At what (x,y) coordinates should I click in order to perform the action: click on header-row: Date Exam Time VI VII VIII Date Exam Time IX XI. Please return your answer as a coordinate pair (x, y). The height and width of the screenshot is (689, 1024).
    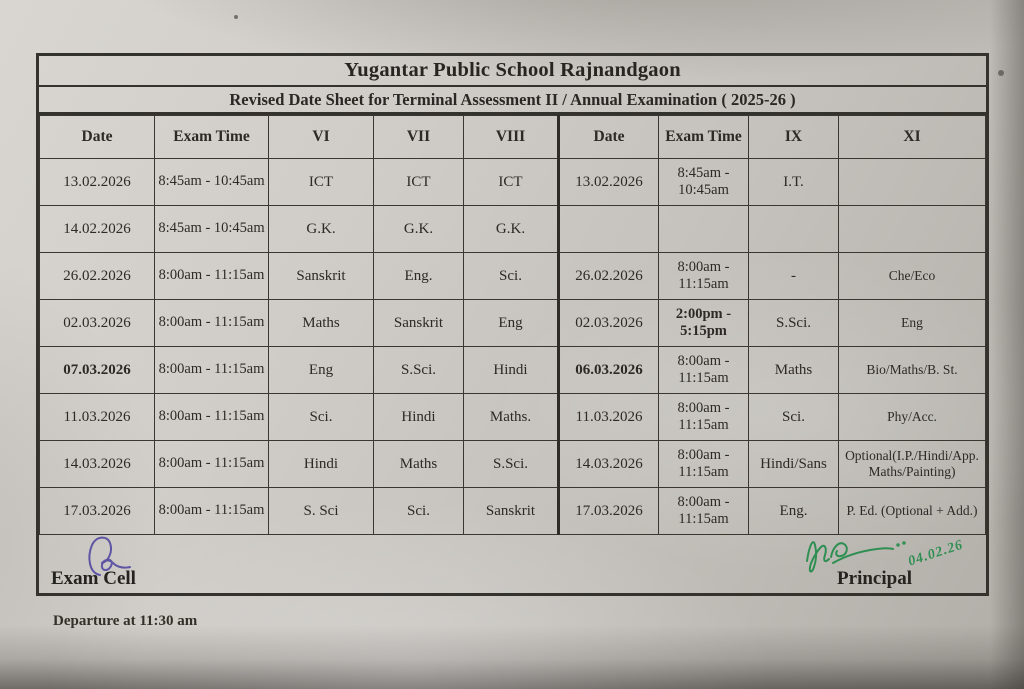
    Looking at the image, I should click on (512, 137).